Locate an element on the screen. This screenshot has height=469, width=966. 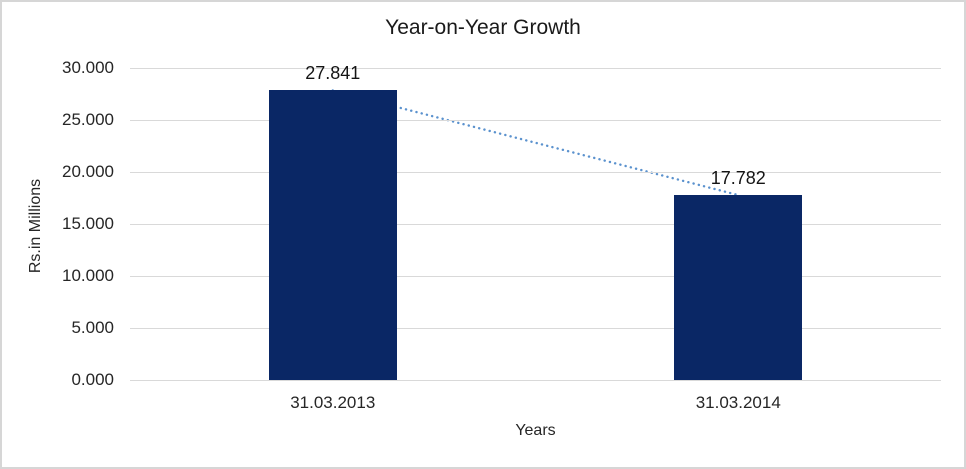
bar-data-label: 17.782 is located at coordinates (738, 178).